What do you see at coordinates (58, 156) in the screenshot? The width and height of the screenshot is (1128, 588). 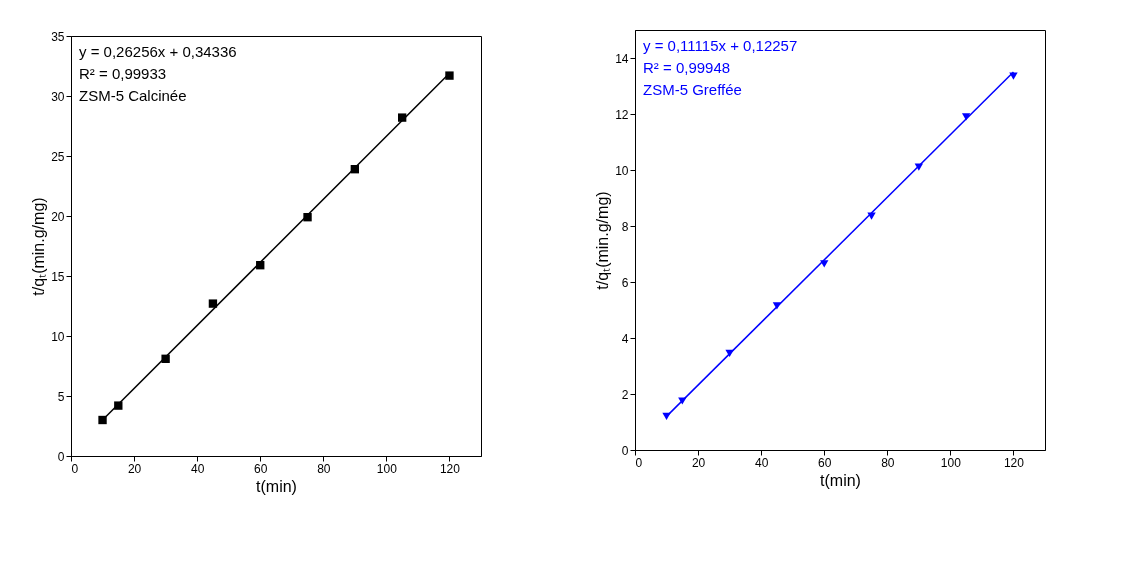 I see `y-tick-label: 25` at bounding box center [58, 156].